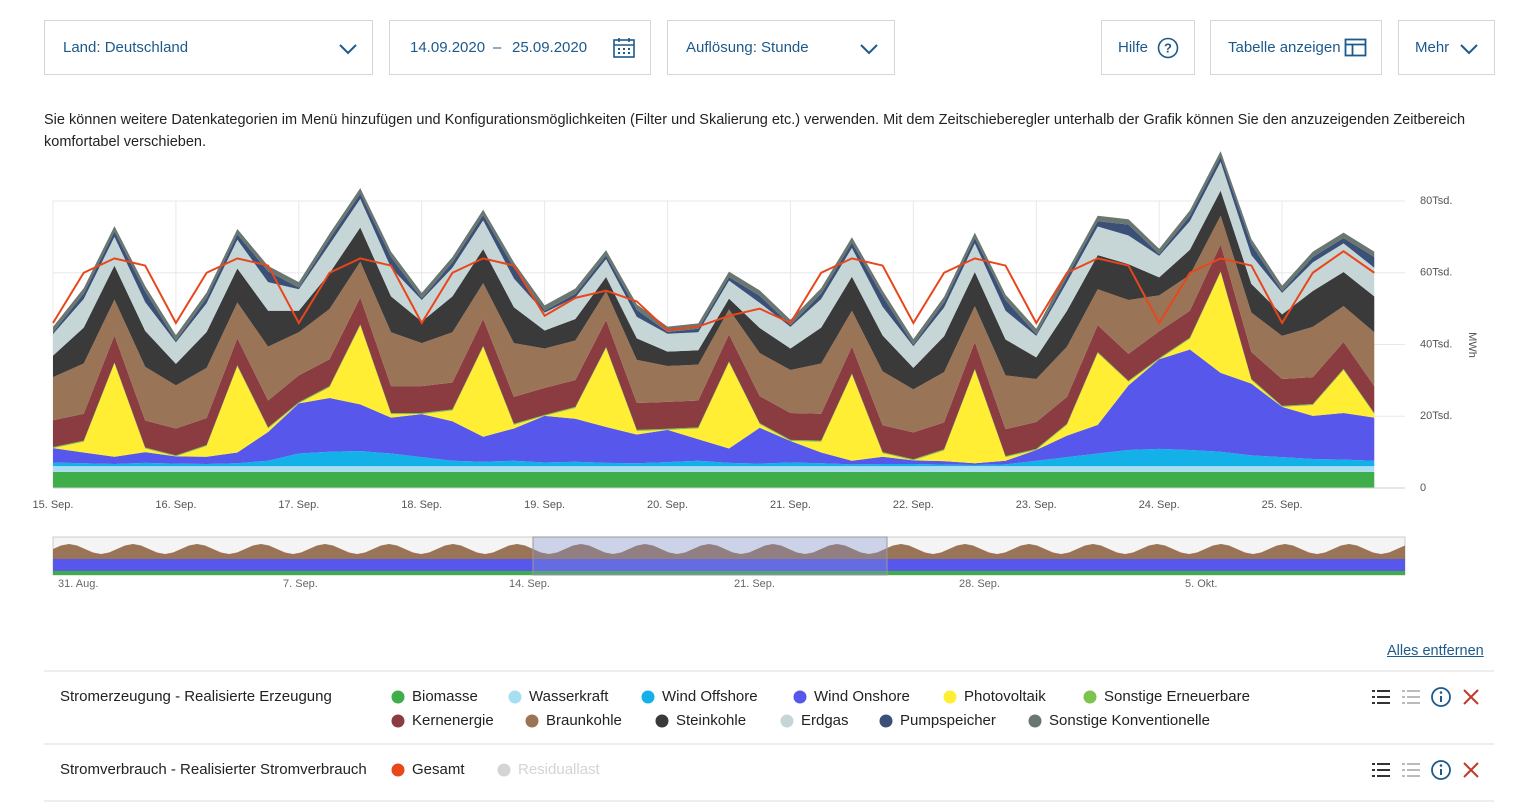  Describe the element at coordinates (1423, 488) in the screenshot. I see `y-tick-label: 0` at that location.